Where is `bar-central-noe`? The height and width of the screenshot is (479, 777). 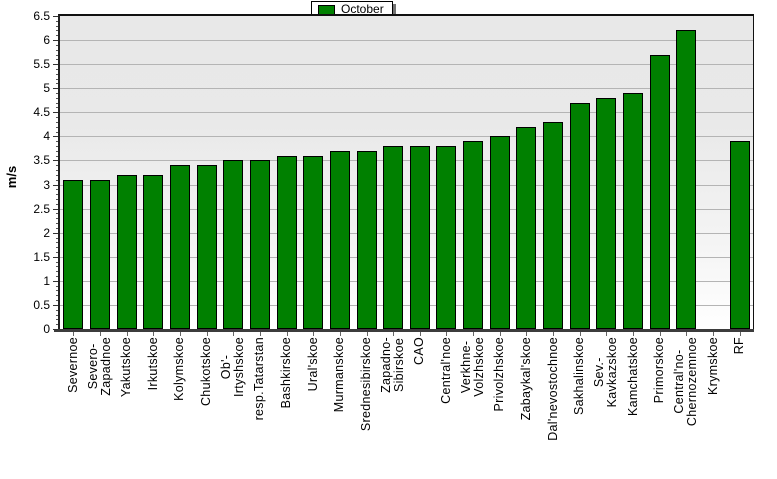 bar-central-noe is located at coordinates (446, 237).